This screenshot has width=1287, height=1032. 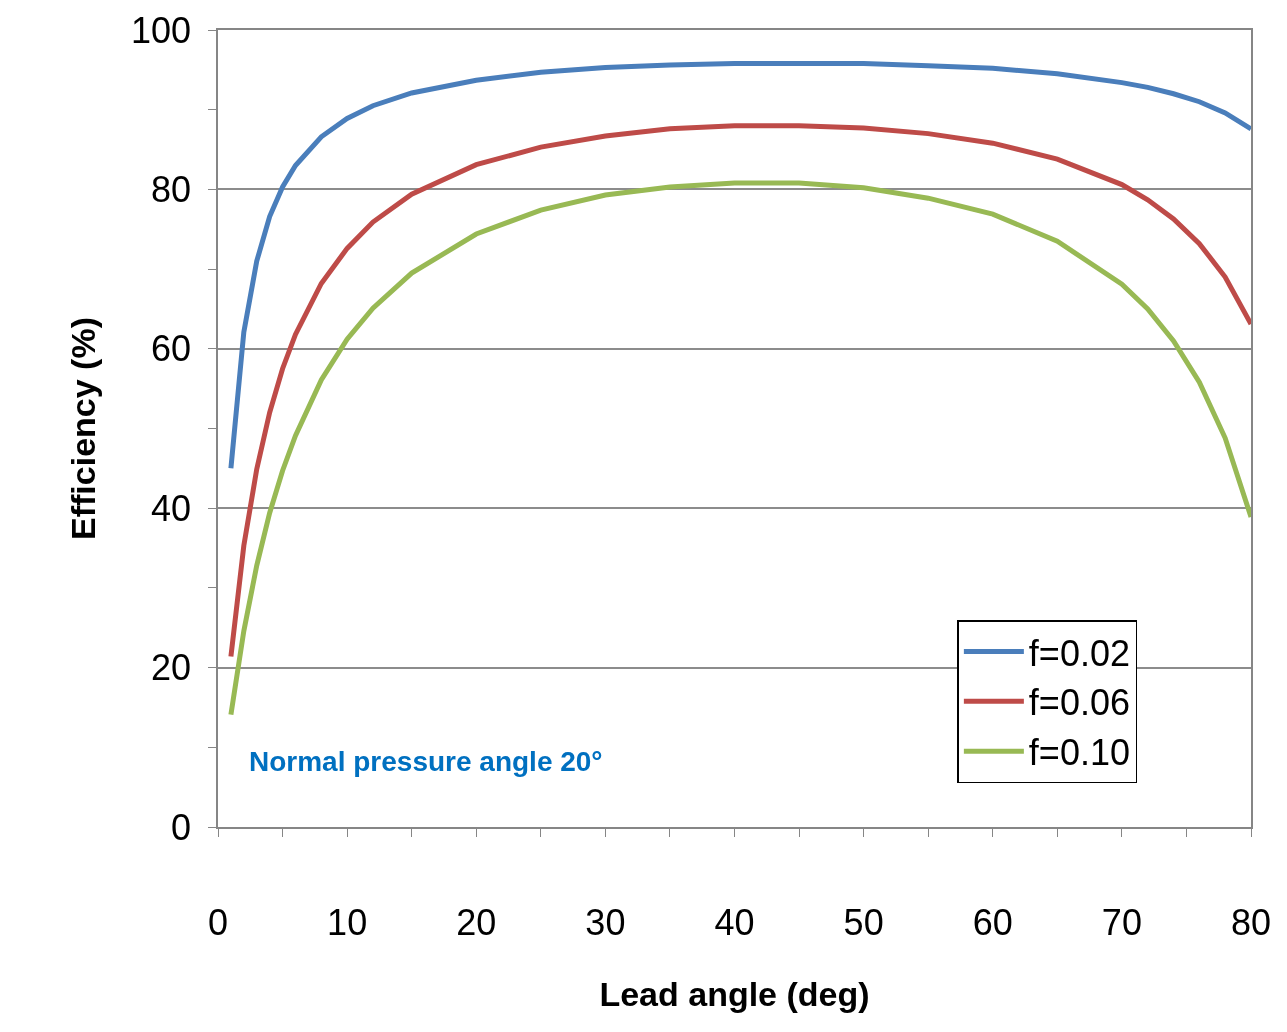 What do you see at coordinates (1251, 922) in the screenshot?
I see `x-tick-label: 80` at bounding box center [1251, 922].